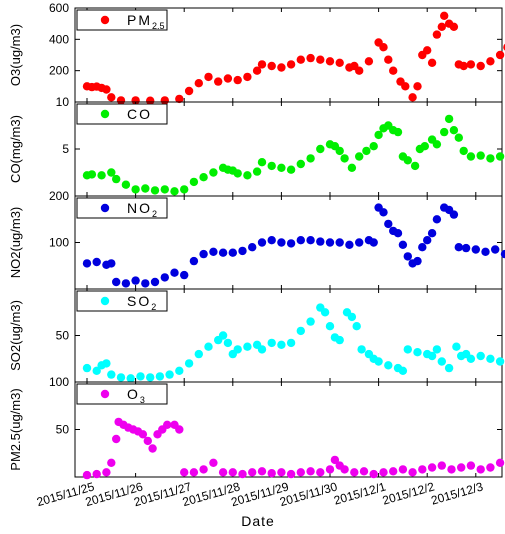  I want to click on y-tick-label: 100, so click(59, 382).